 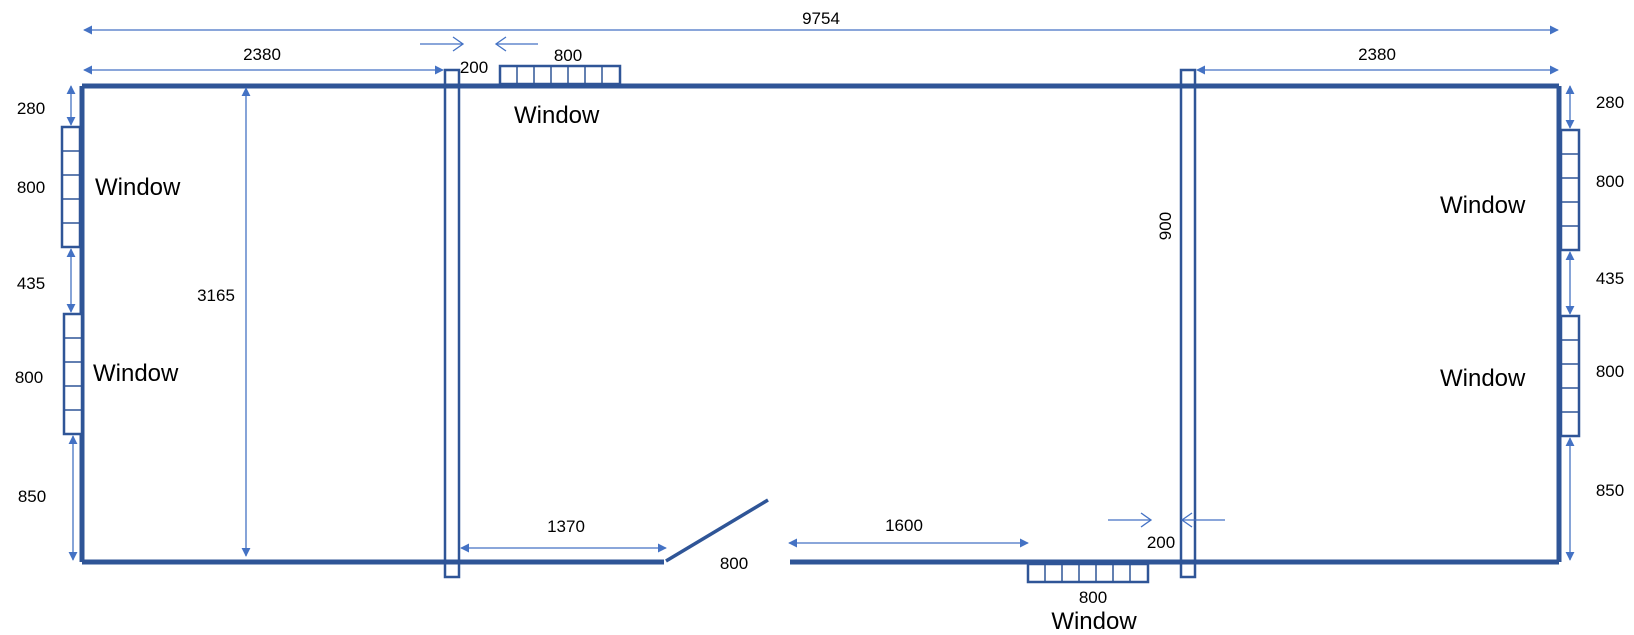 What do you see at coordinates (734, 563) in the screenshot?
I see `label-door-width: 800` at bounding box center [734, 563].